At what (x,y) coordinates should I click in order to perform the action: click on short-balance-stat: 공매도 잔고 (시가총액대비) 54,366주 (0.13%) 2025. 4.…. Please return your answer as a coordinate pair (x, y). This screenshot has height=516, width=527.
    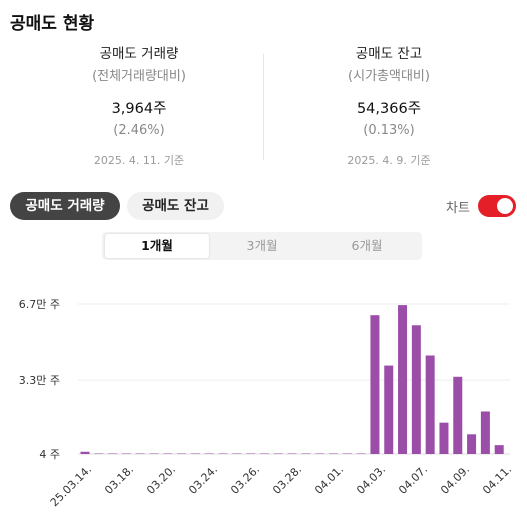
    Looking at the image, I should click on (389, 106).